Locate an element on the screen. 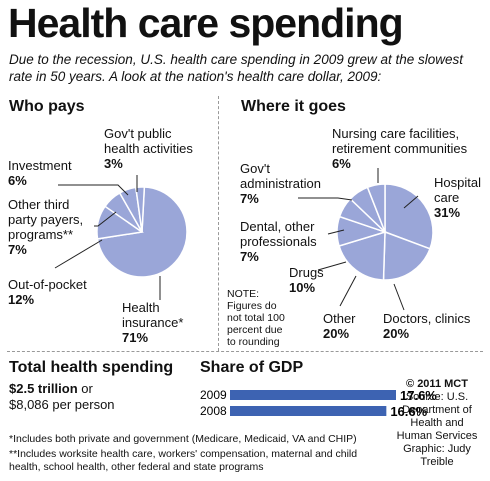  where-it-goes-heading: Where it goes is located at coordinates (293, 106).